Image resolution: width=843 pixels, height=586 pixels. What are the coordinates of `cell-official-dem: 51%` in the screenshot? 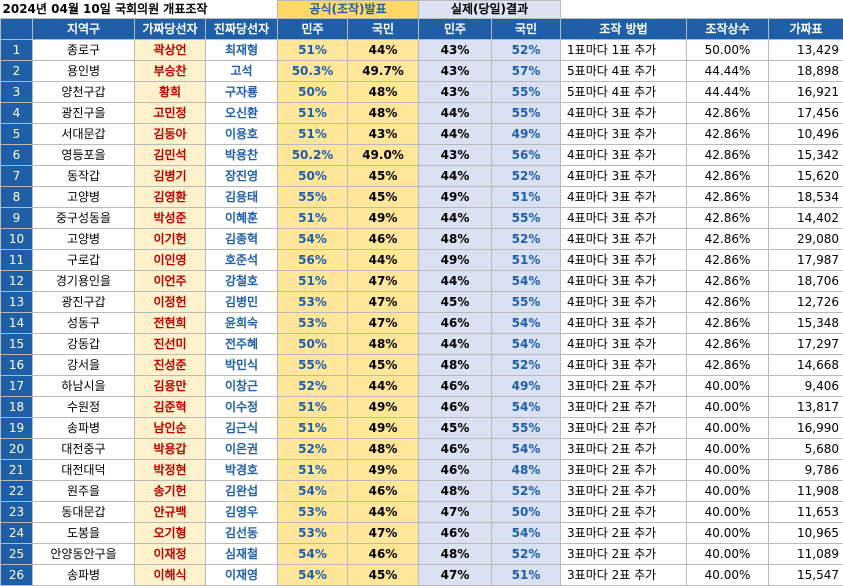 It's located at (313, 281).